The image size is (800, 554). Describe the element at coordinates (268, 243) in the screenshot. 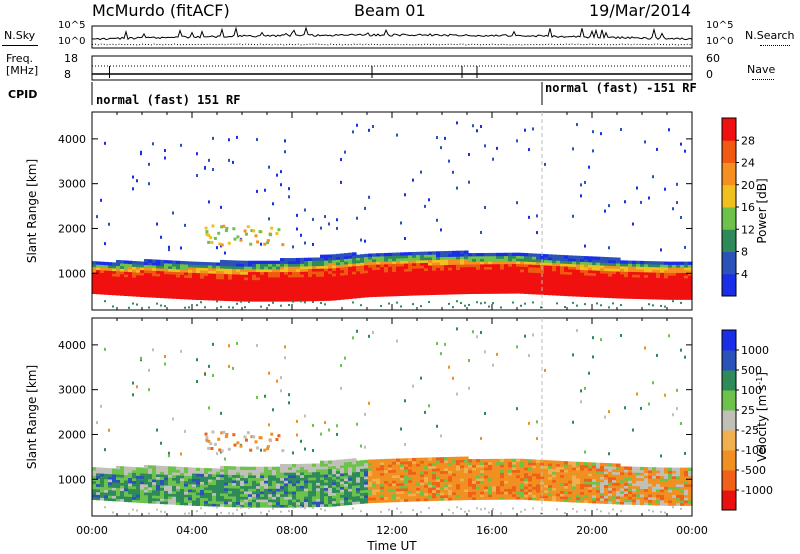

I see `power-patch-cell` at that location.